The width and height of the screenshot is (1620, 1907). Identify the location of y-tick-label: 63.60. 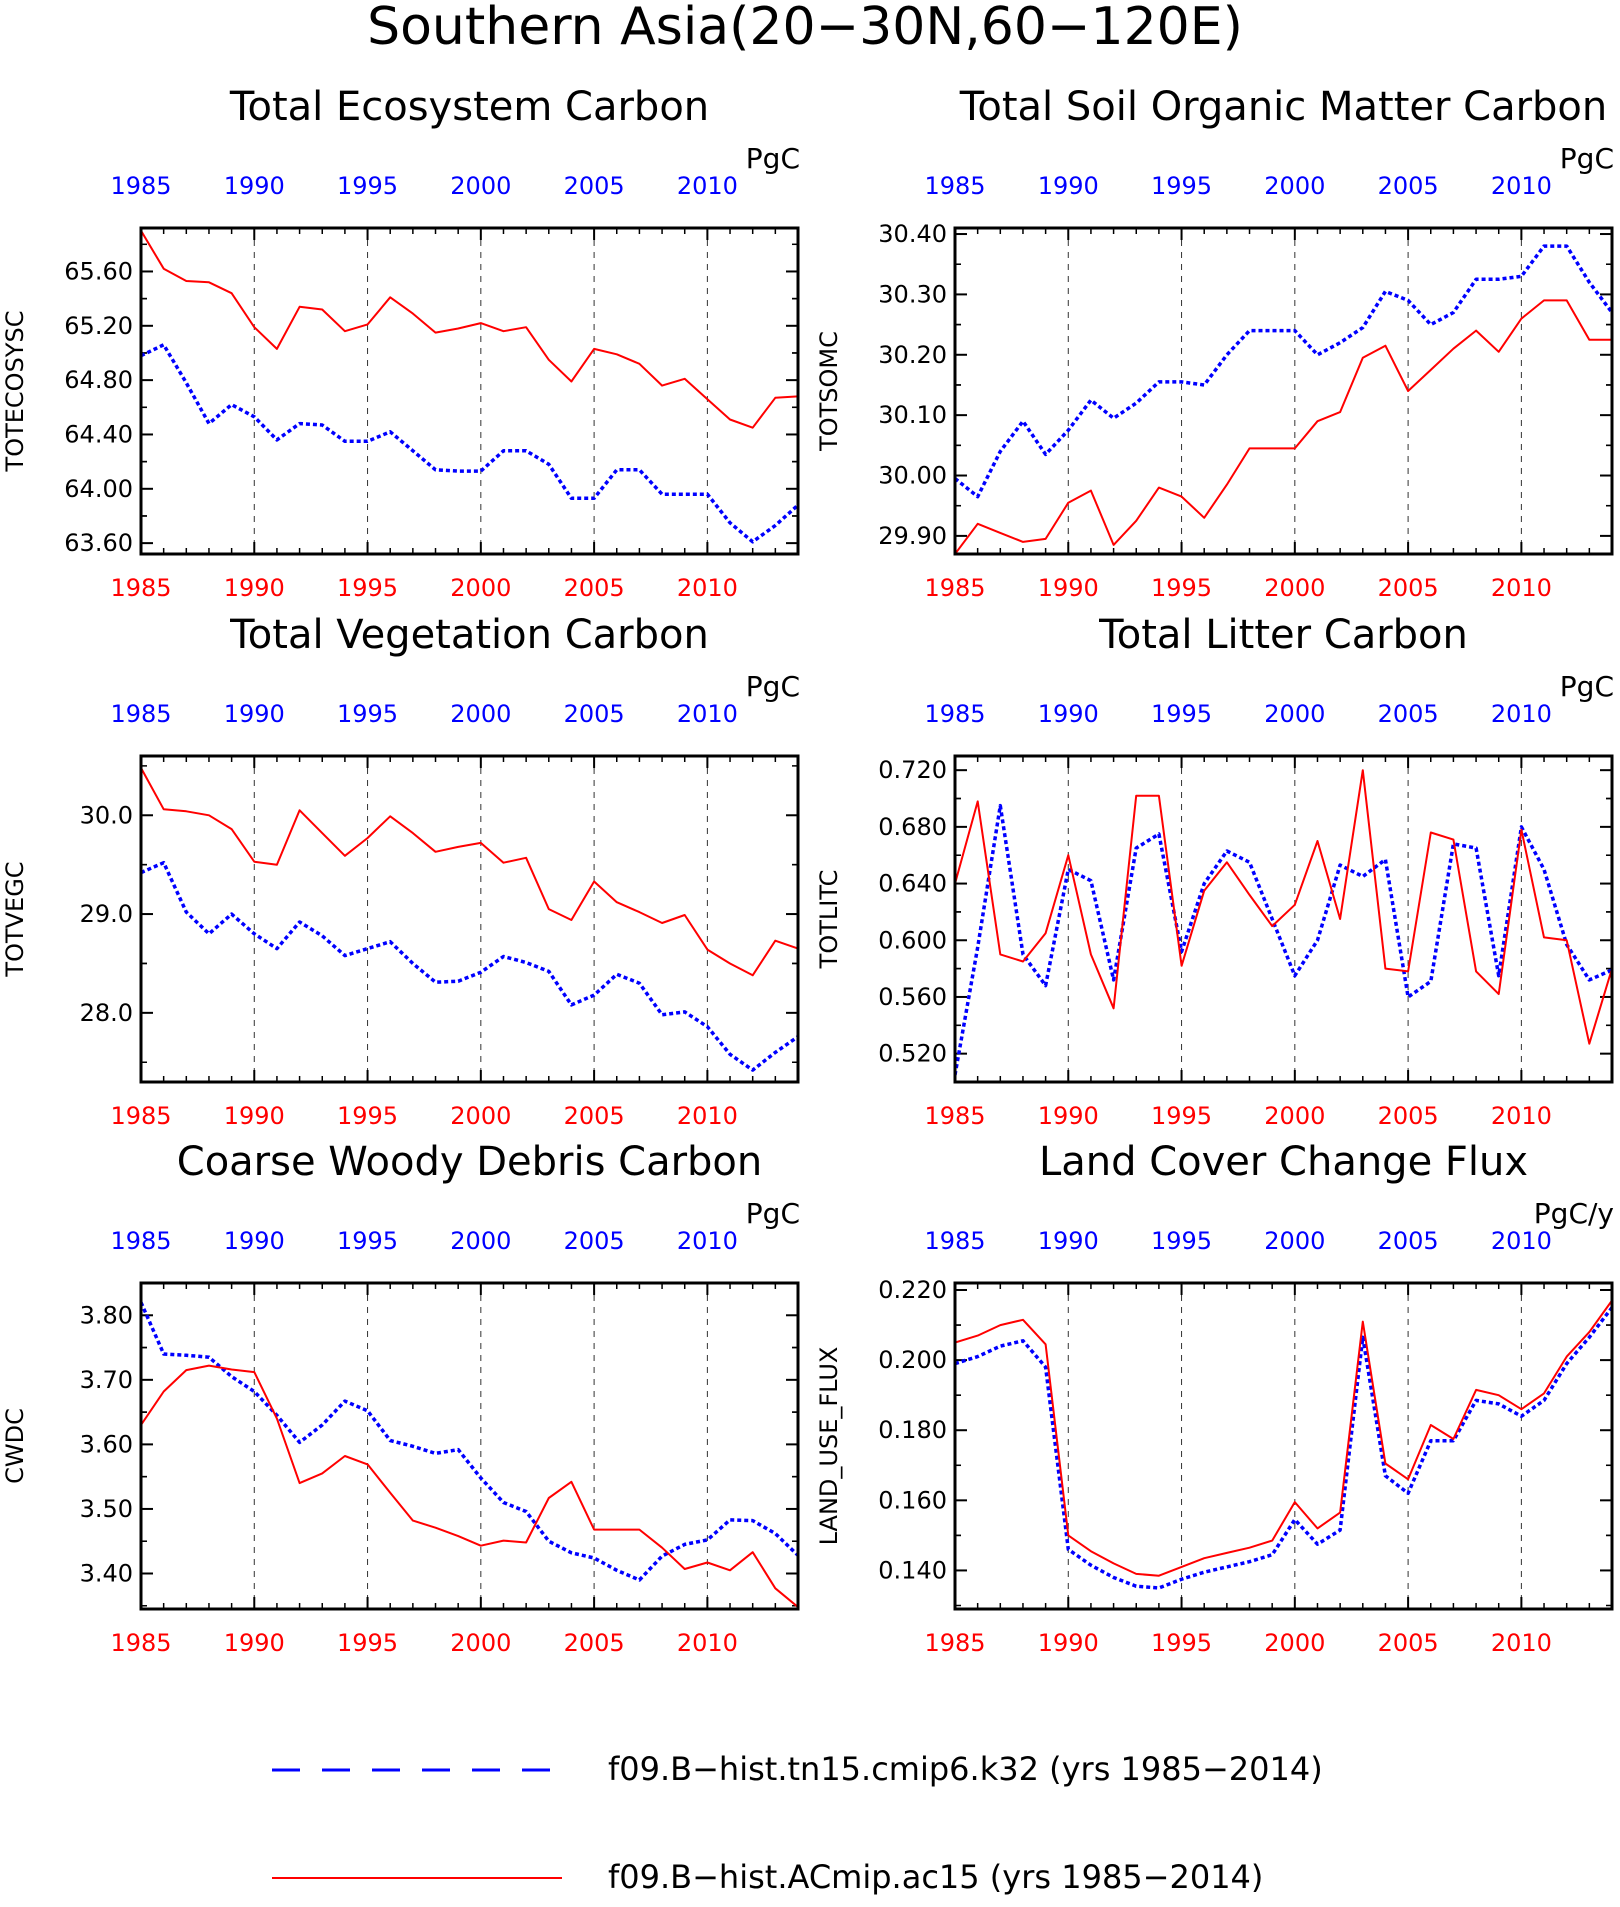
(98, 543).